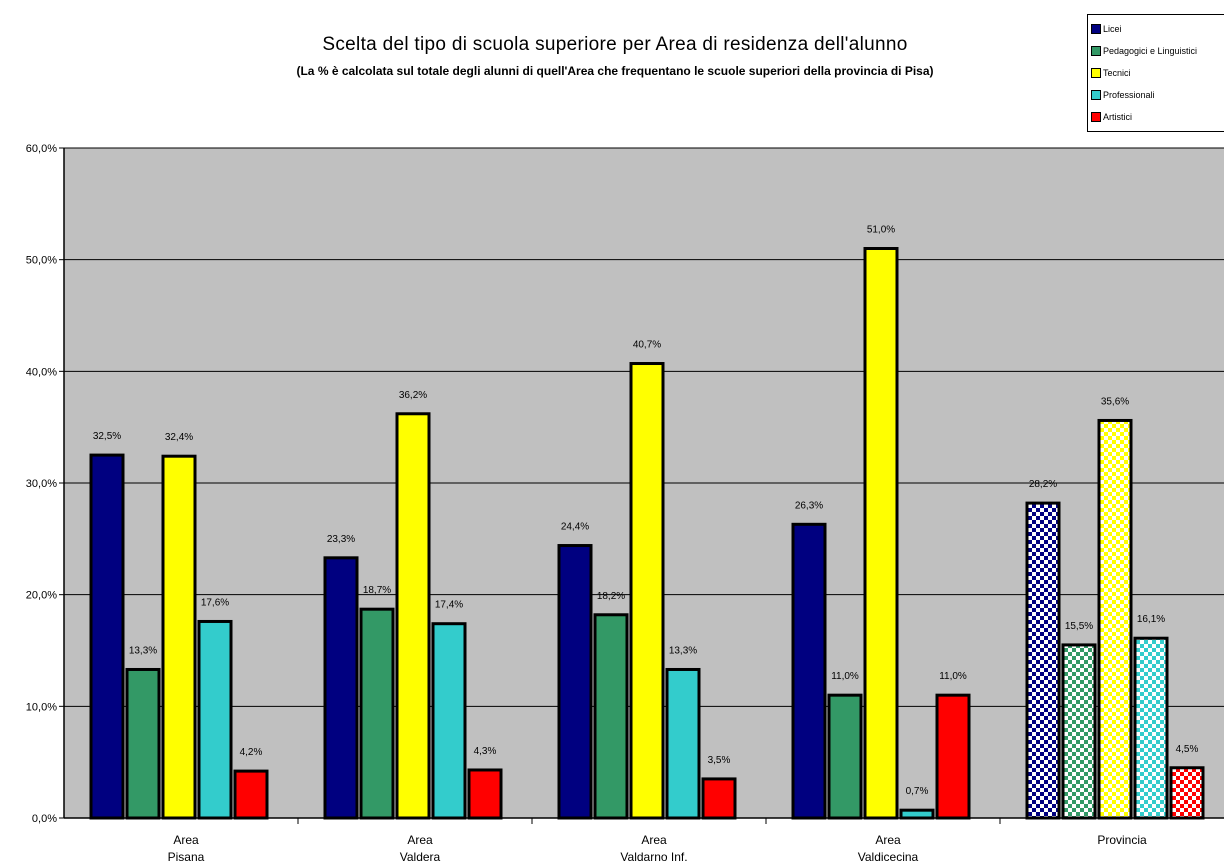  I want to click on legend-label: Licei, so click(1112, 29).